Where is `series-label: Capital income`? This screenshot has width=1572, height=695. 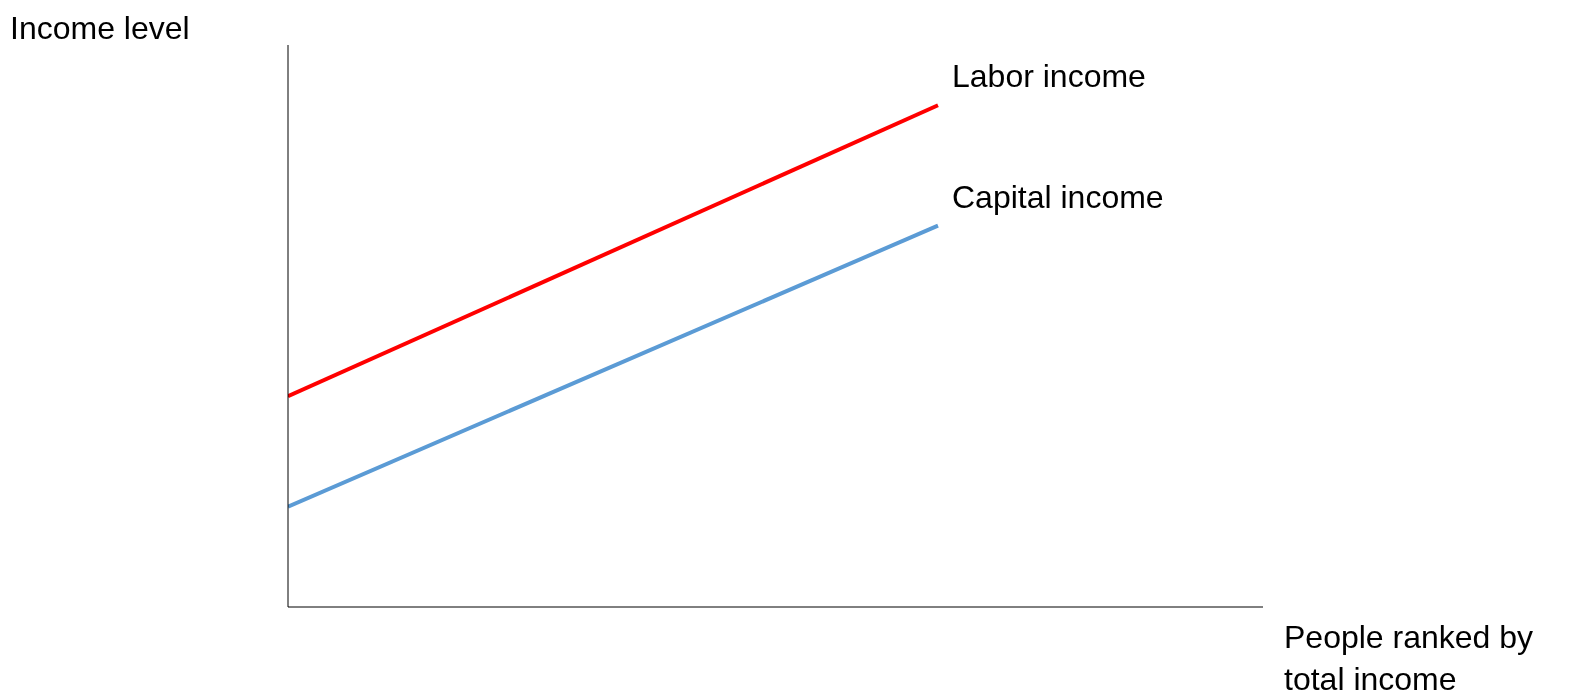 series-label: Capital income is located at coordinates (1058, 196).